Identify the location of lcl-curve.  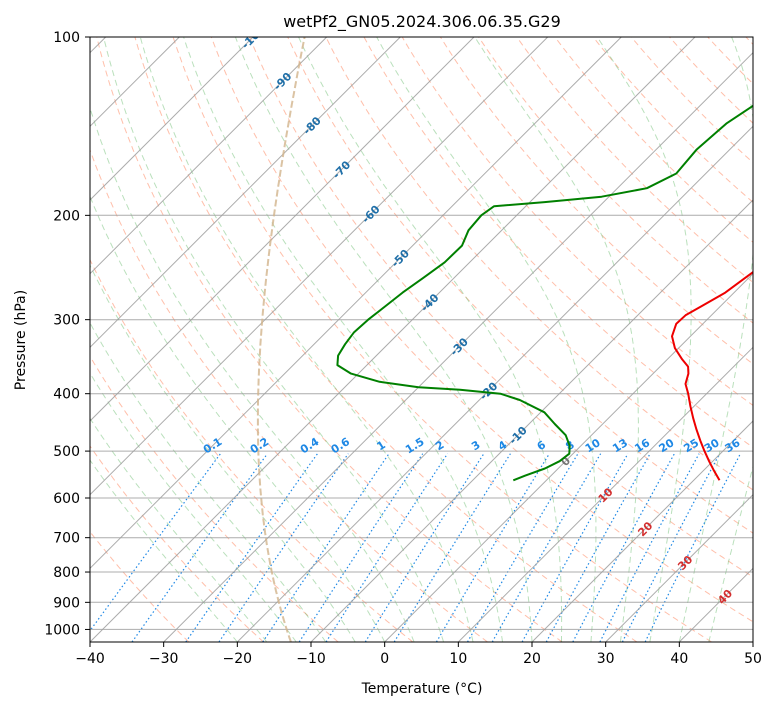
(281, 339).